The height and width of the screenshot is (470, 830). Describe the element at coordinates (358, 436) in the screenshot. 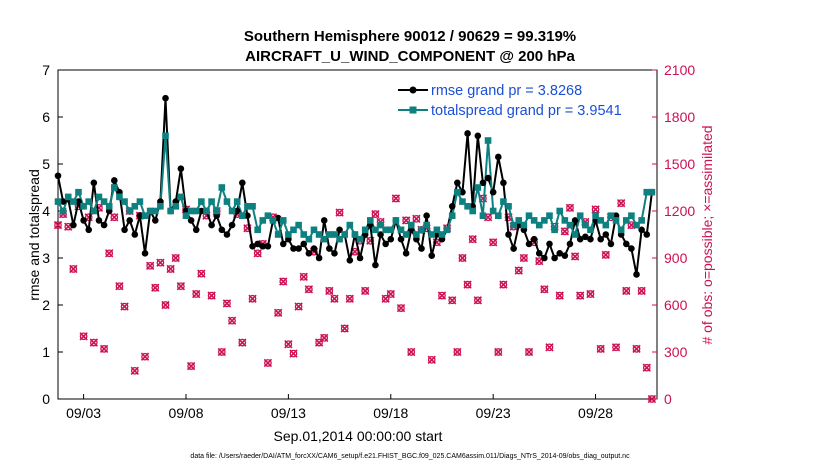

I see `x-axis-label: Sep.01,2014 00:00:00 start` at that location.